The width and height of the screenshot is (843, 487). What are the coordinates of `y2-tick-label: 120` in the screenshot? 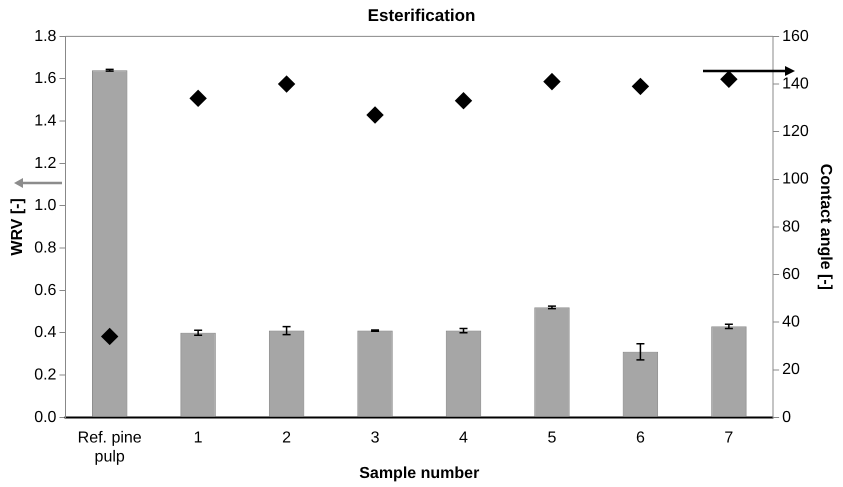 It's located at (795, 131).